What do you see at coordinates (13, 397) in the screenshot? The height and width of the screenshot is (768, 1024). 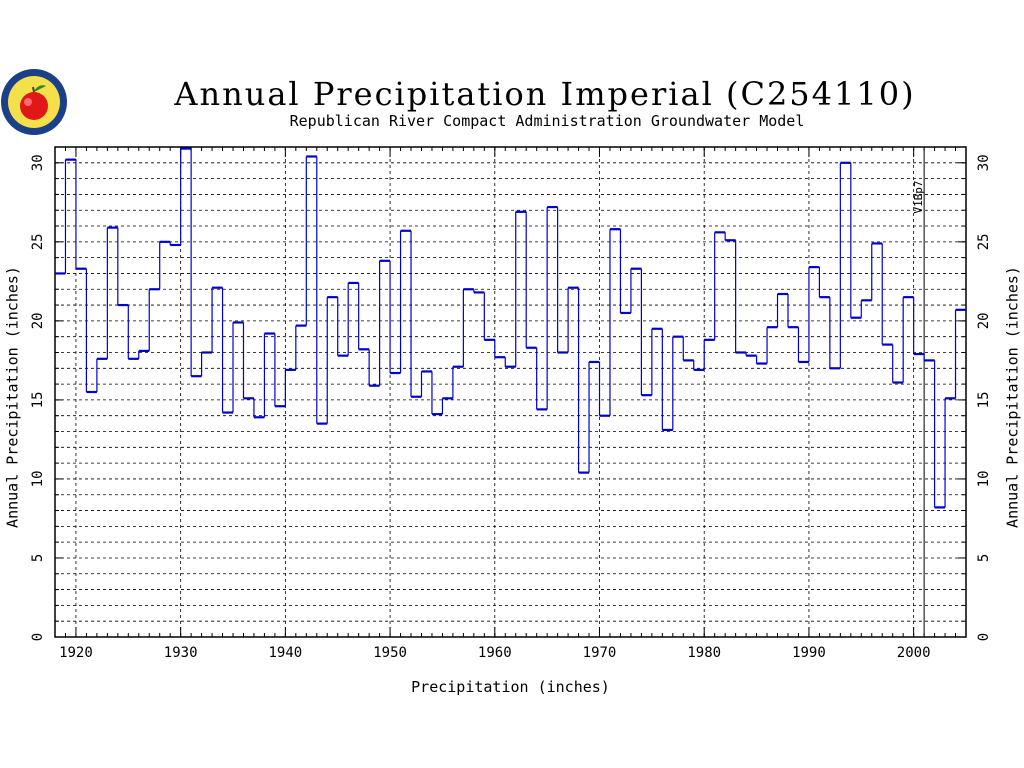 I see `y-axis-label: Annual Precipitation (inches)` at bounding box center [13, 397].